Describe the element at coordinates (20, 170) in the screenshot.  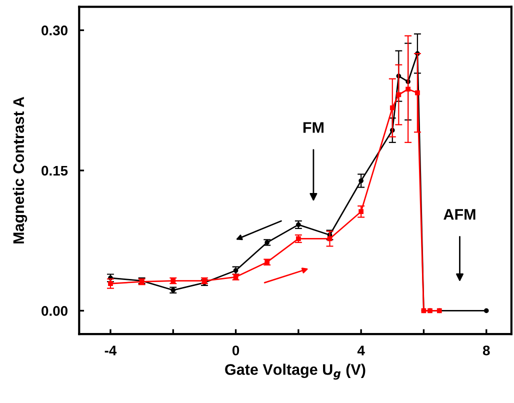
I see `y-axis-title: Magnetic Contrast A` at that location.